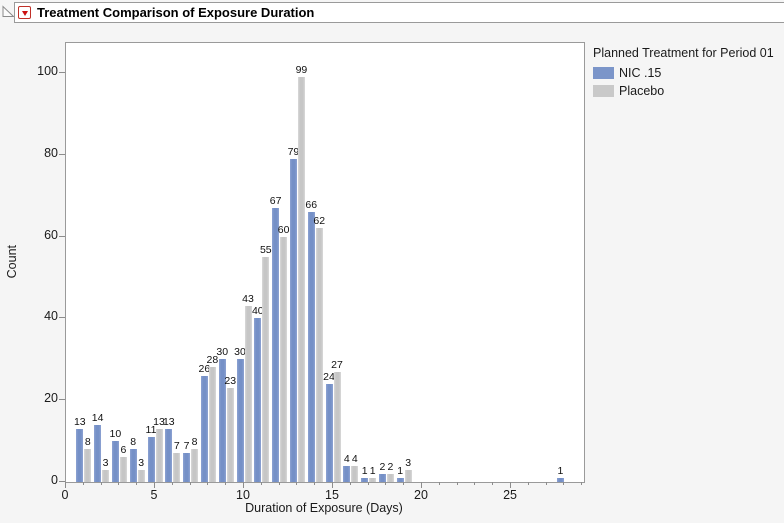 Image resolution: width=784 pixels, height=523 pixels. I want to click on bar-placebo-day14, so click(319, 355).